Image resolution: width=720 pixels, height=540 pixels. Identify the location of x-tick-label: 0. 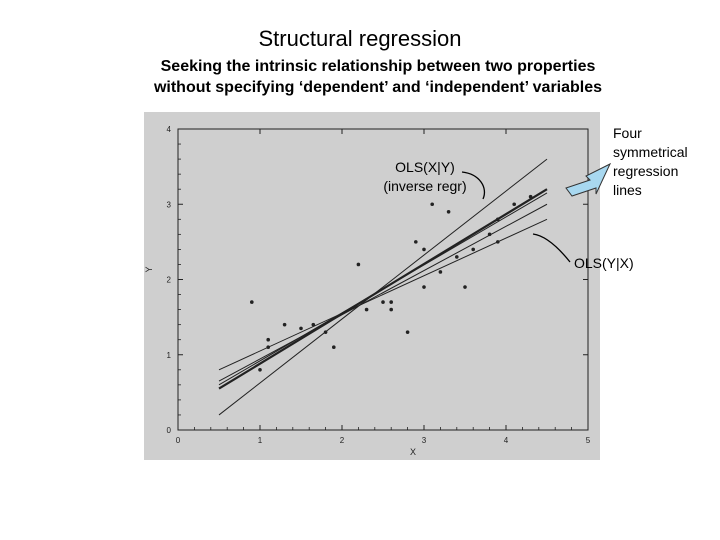
(178, 440).